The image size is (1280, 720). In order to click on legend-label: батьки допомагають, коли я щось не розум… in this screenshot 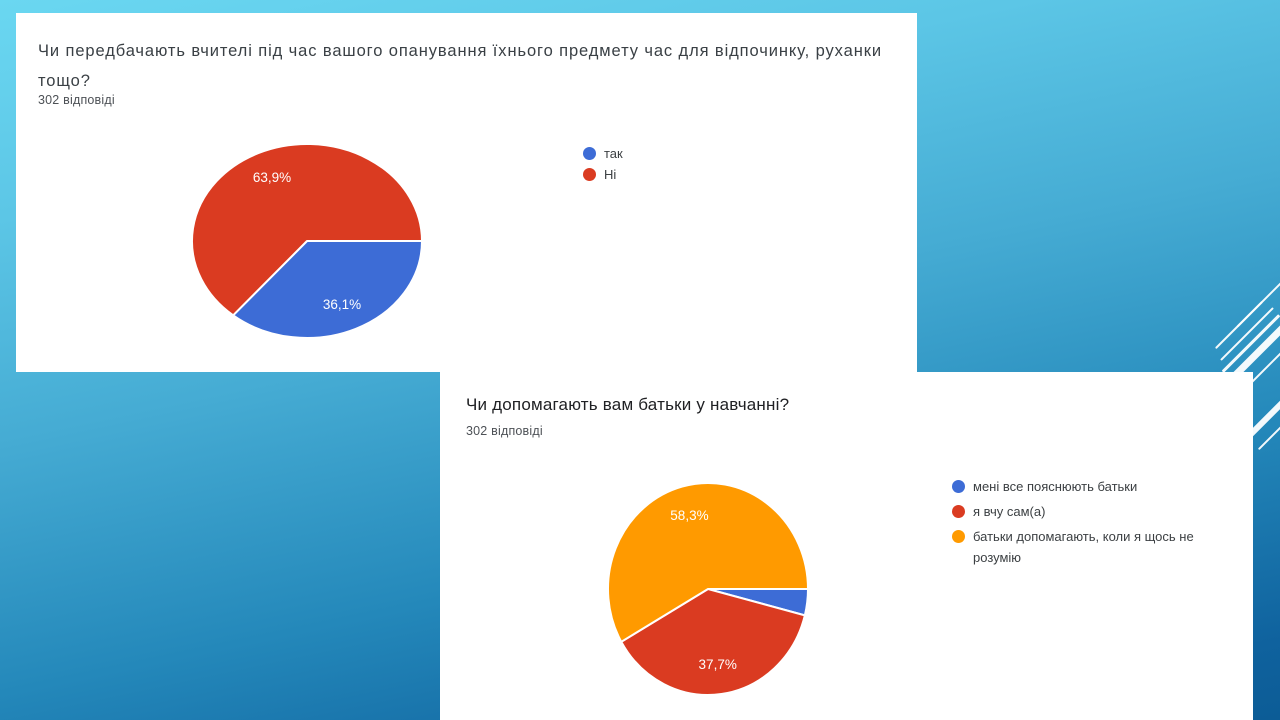, I will do `click(1083, 547)`.